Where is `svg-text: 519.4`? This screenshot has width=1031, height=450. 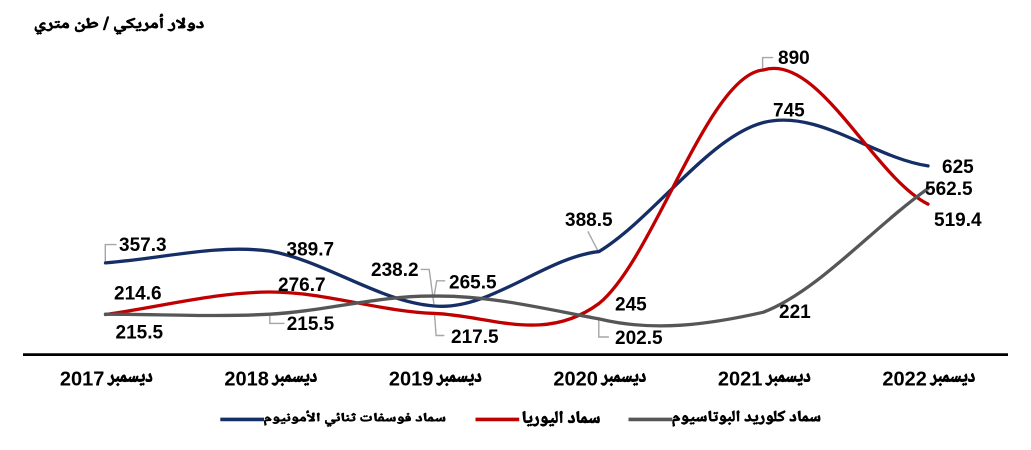 svg-text: 519.4 is located at coordinates (958, 220).